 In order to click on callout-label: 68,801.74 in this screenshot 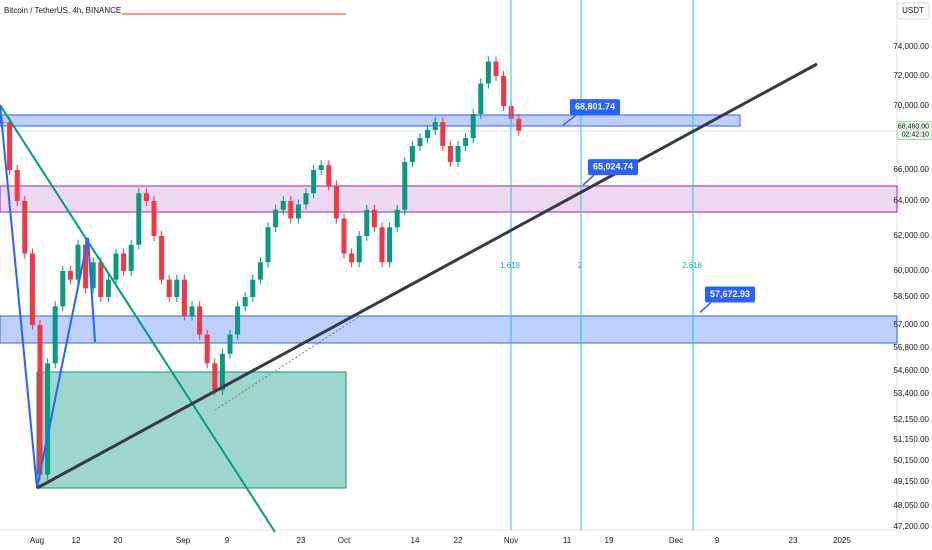, I will do `click(595, 107)`.